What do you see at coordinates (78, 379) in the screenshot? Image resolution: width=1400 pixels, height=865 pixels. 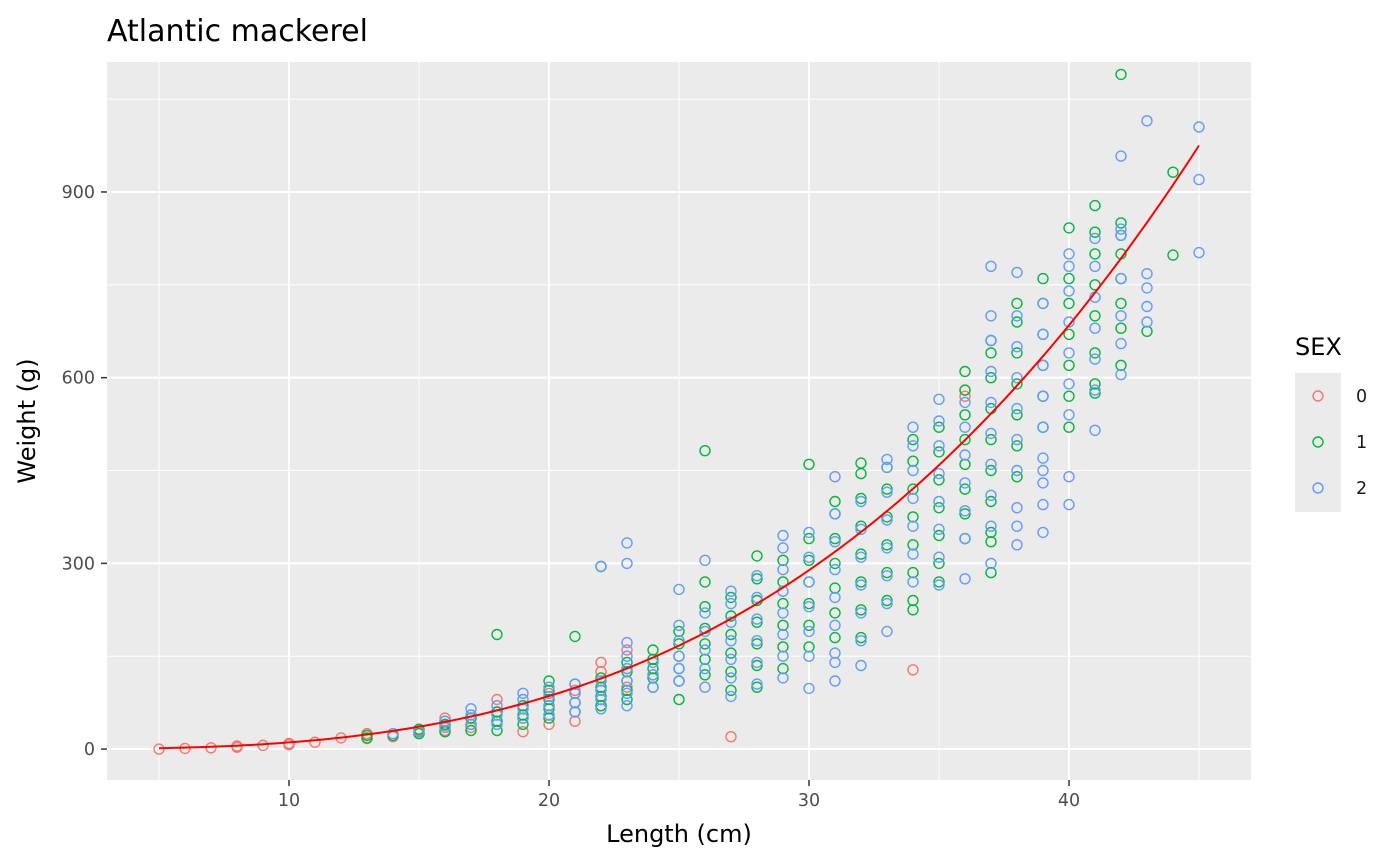 I see `y-tick-label: 600` at bounding box center [78, 379].